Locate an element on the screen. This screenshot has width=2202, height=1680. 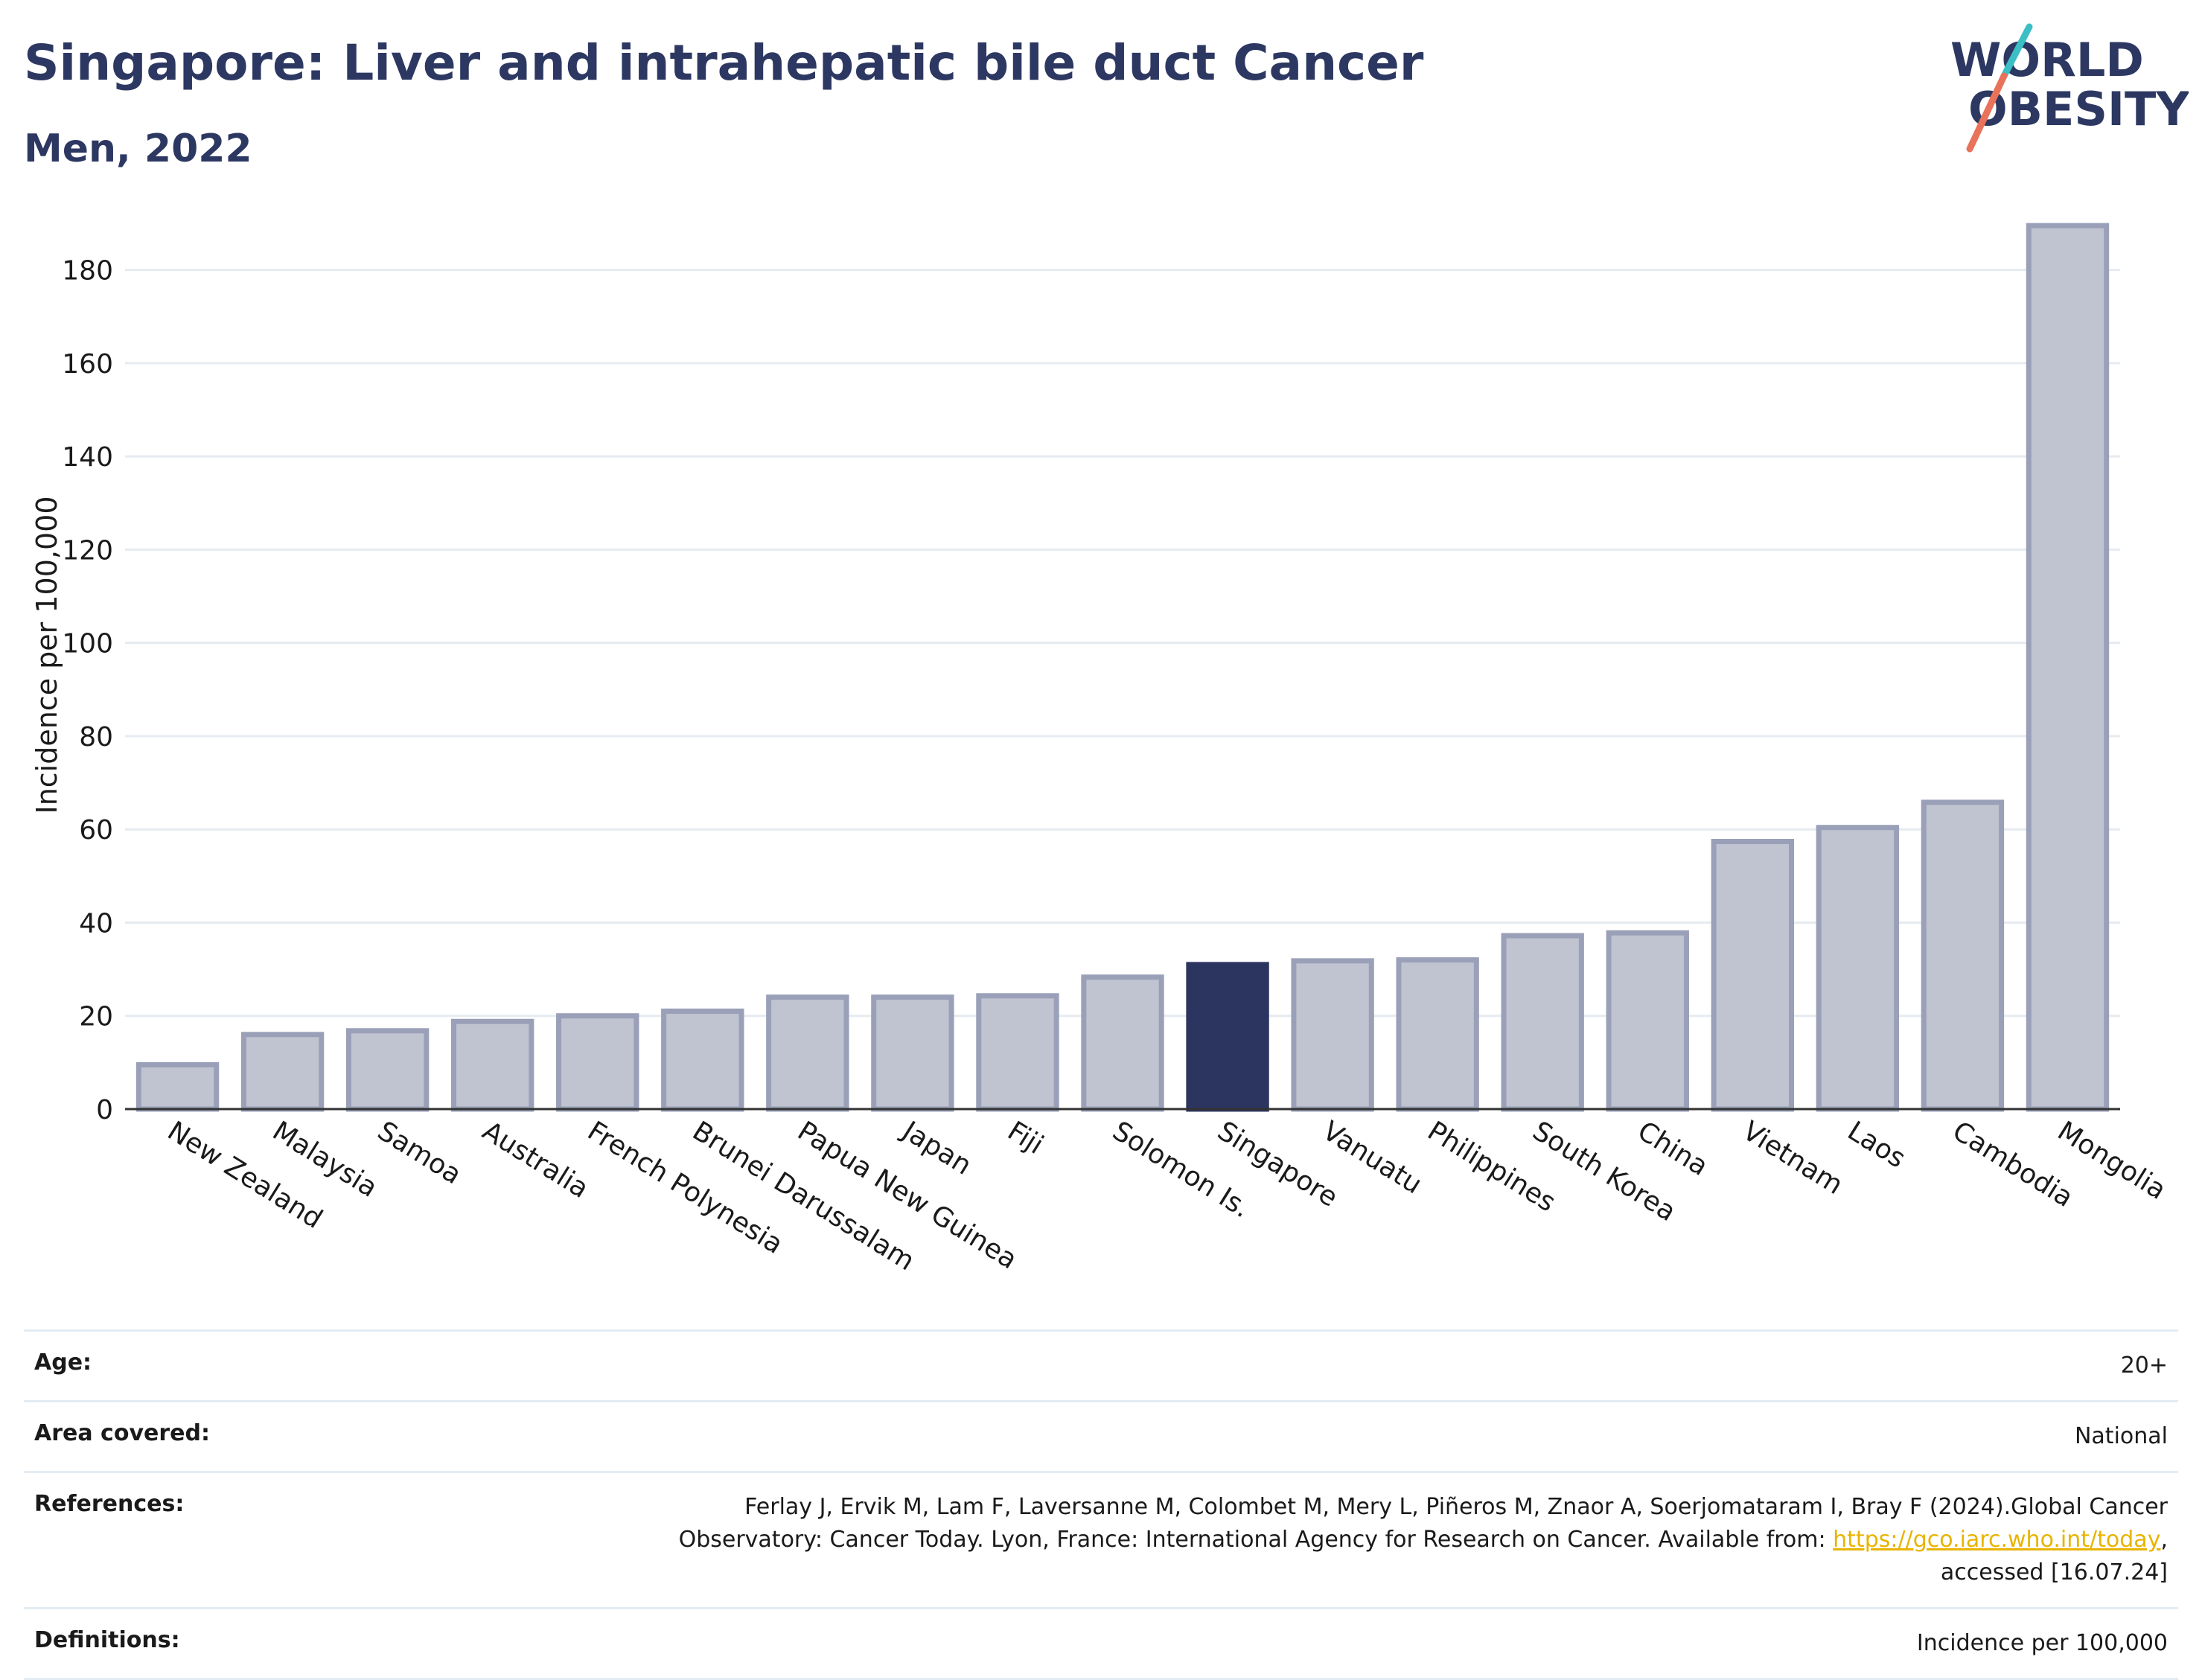
x-tick-label: Japan is located at coordinates (936, 1148).